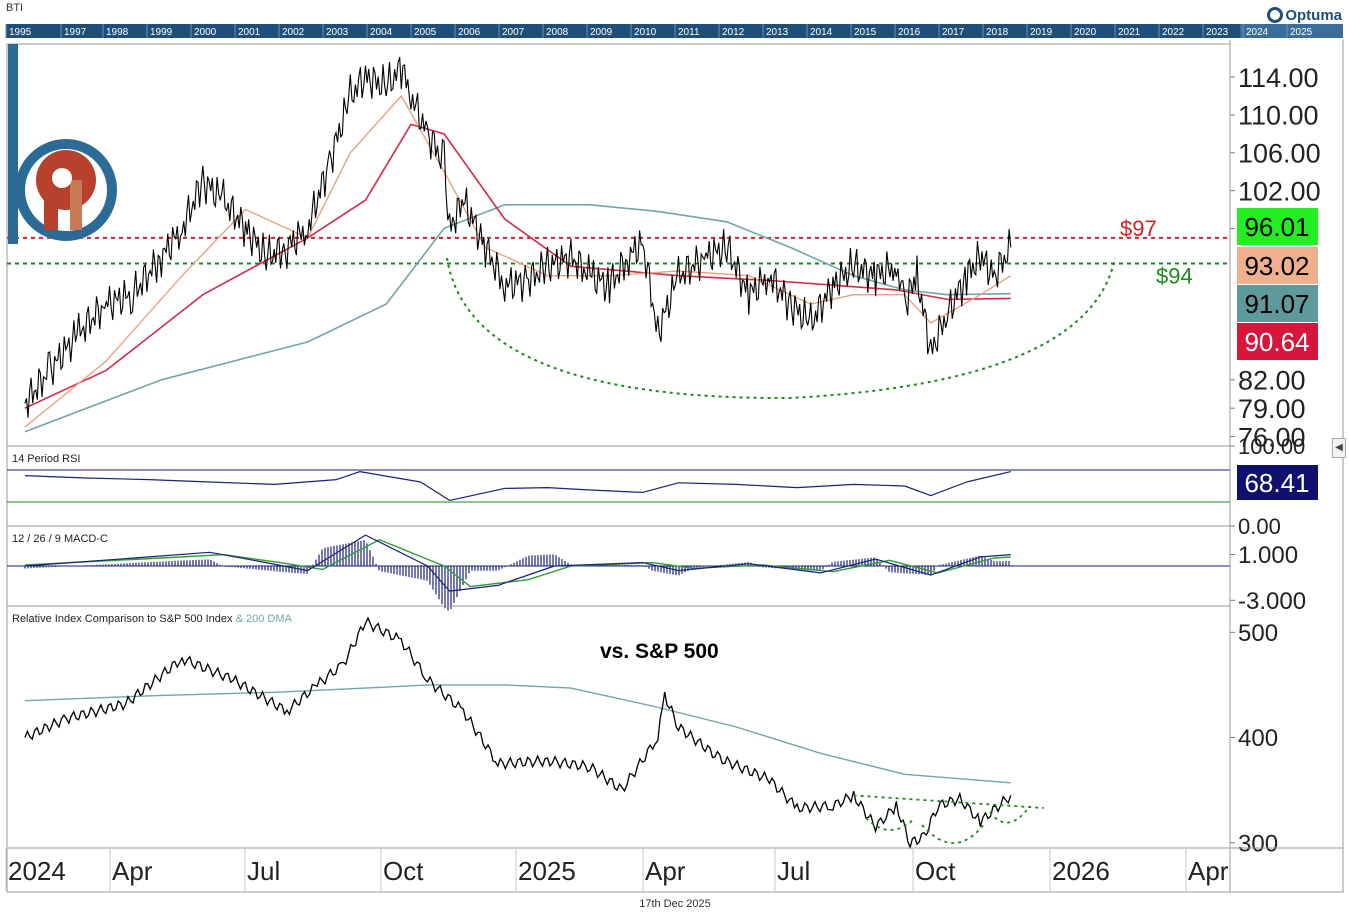 This screenshot has width=1350, height=924. I want to click on year-strip-label: 2005, so click(425, 32).